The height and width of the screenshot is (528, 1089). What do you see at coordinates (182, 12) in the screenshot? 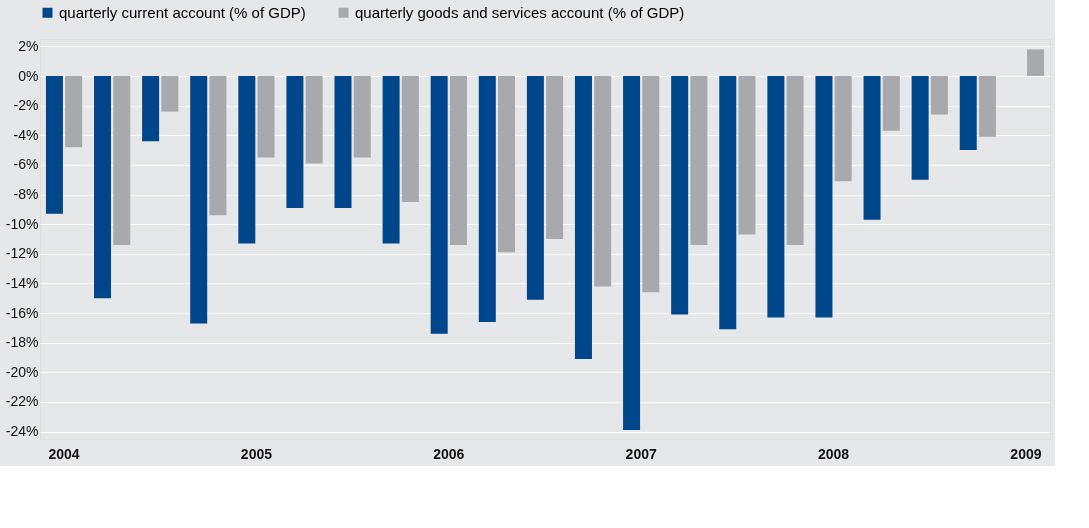
I see `legend-label: quarterly current account (% of GDP)` at bounding box center [182, 12].